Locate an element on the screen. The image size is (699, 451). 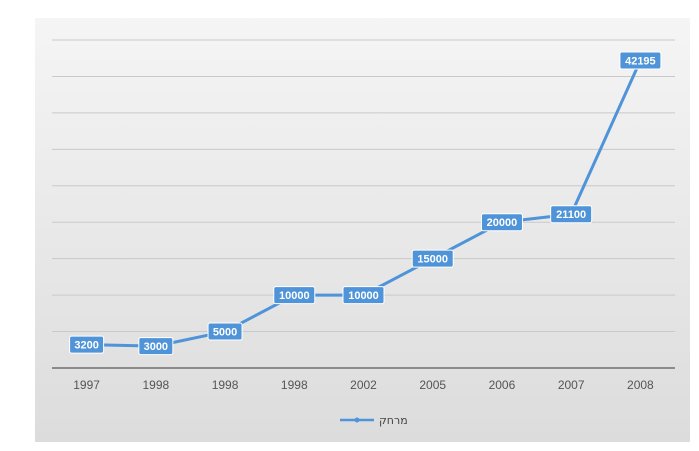
legend-marker is located at coordinates (357, 420).